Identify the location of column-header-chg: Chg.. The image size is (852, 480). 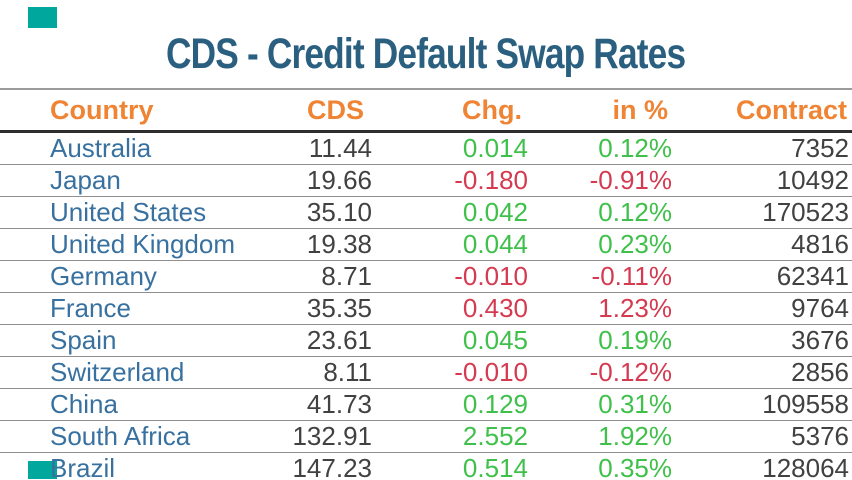
(492, 109).